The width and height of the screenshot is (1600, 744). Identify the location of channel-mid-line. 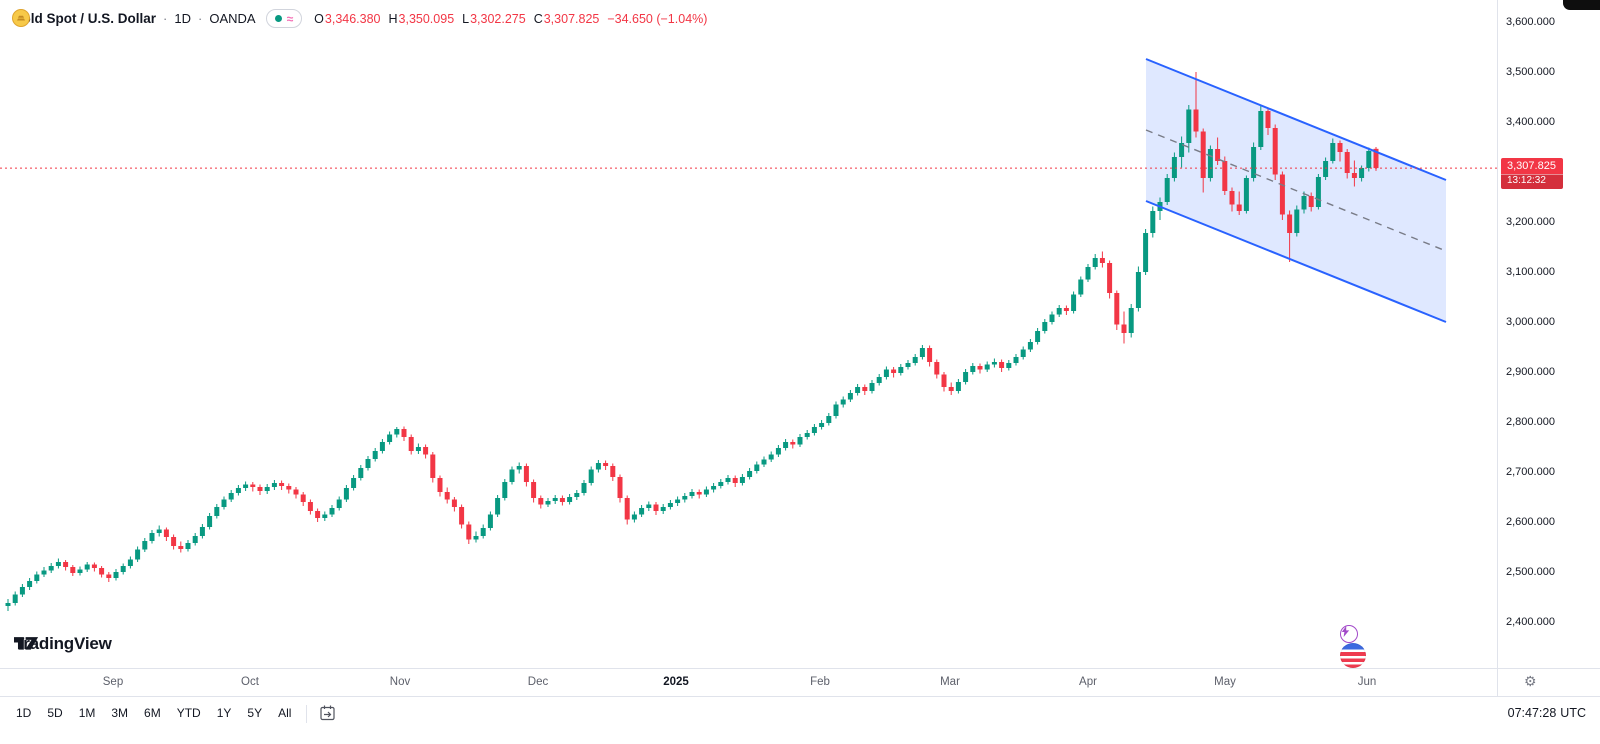
(1296, 190).